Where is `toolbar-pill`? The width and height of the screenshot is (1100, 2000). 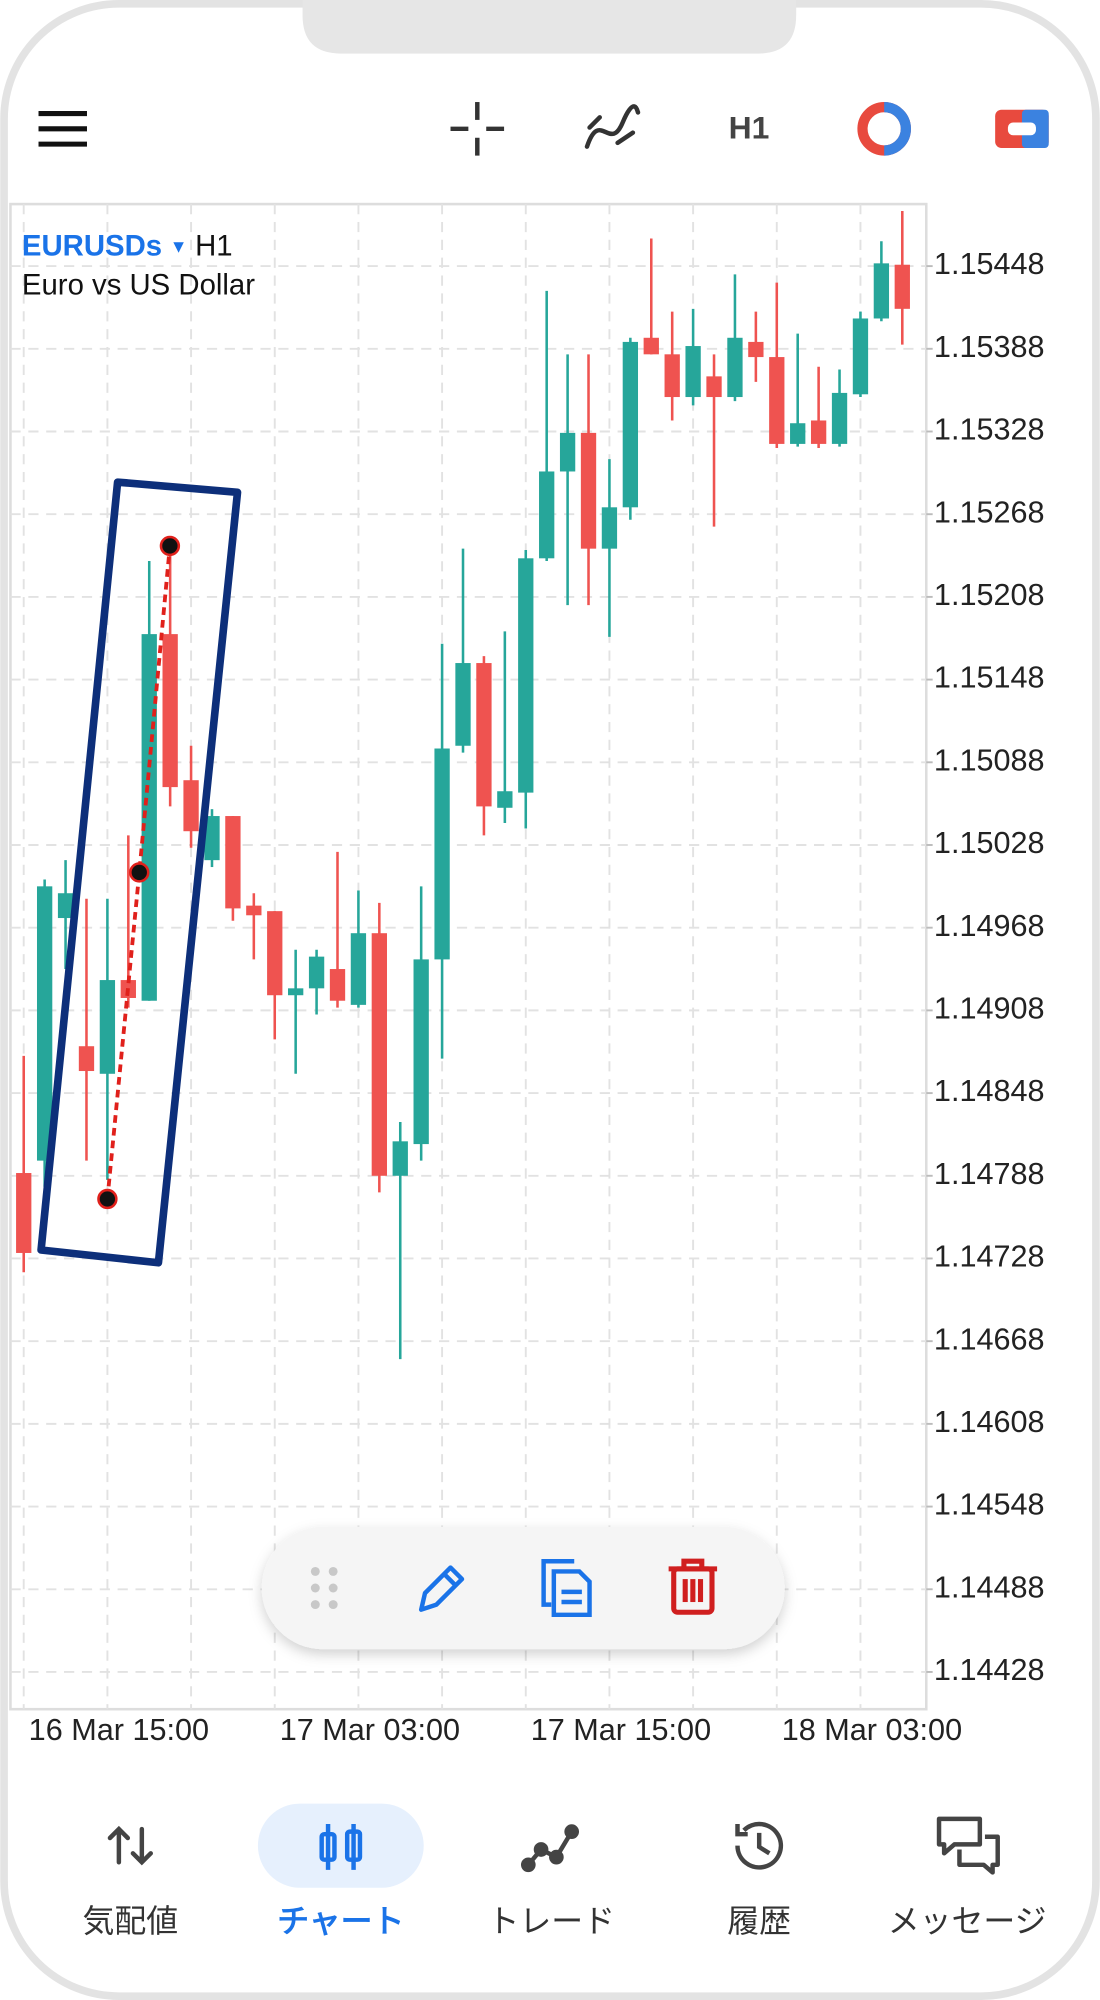 toolbar-pill is located at coordinates (523, 1588).